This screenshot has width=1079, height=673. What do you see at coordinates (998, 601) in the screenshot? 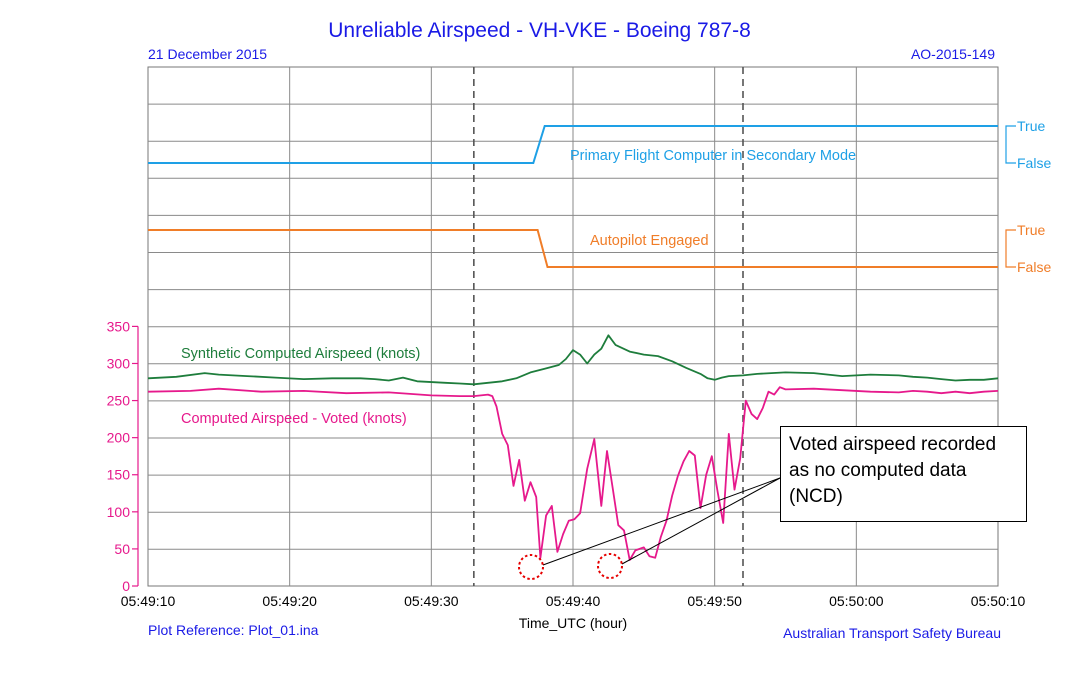
I see `x-tick-label: 05:50:10` at bounding box center [998, 601].